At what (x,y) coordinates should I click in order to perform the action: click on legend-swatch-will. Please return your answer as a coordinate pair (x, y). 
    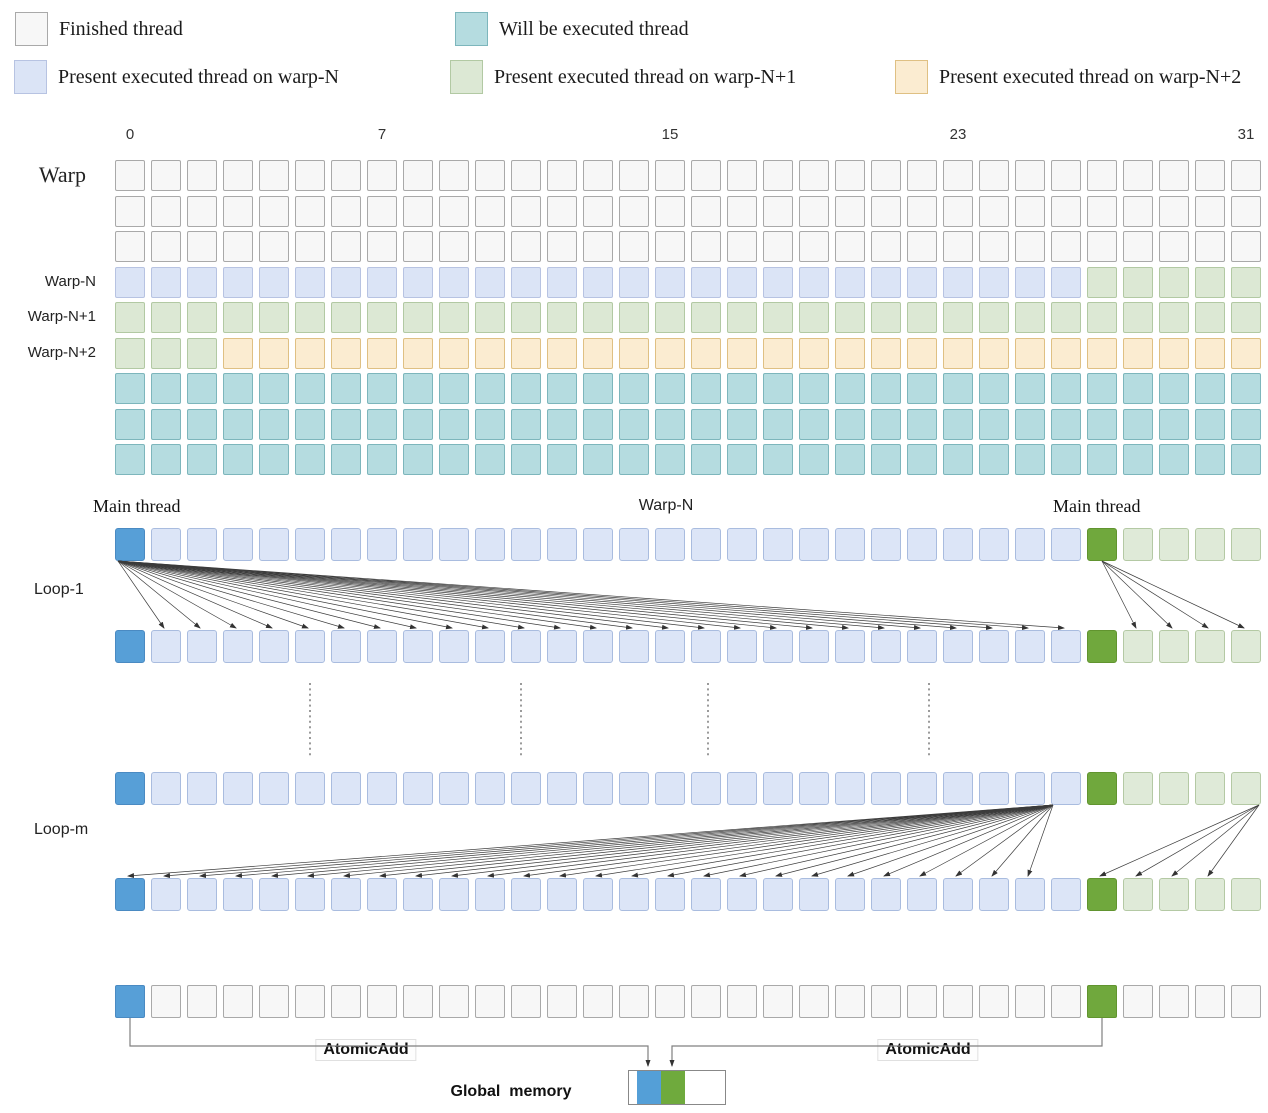
    Looking at the image, I should click on (471, 29).